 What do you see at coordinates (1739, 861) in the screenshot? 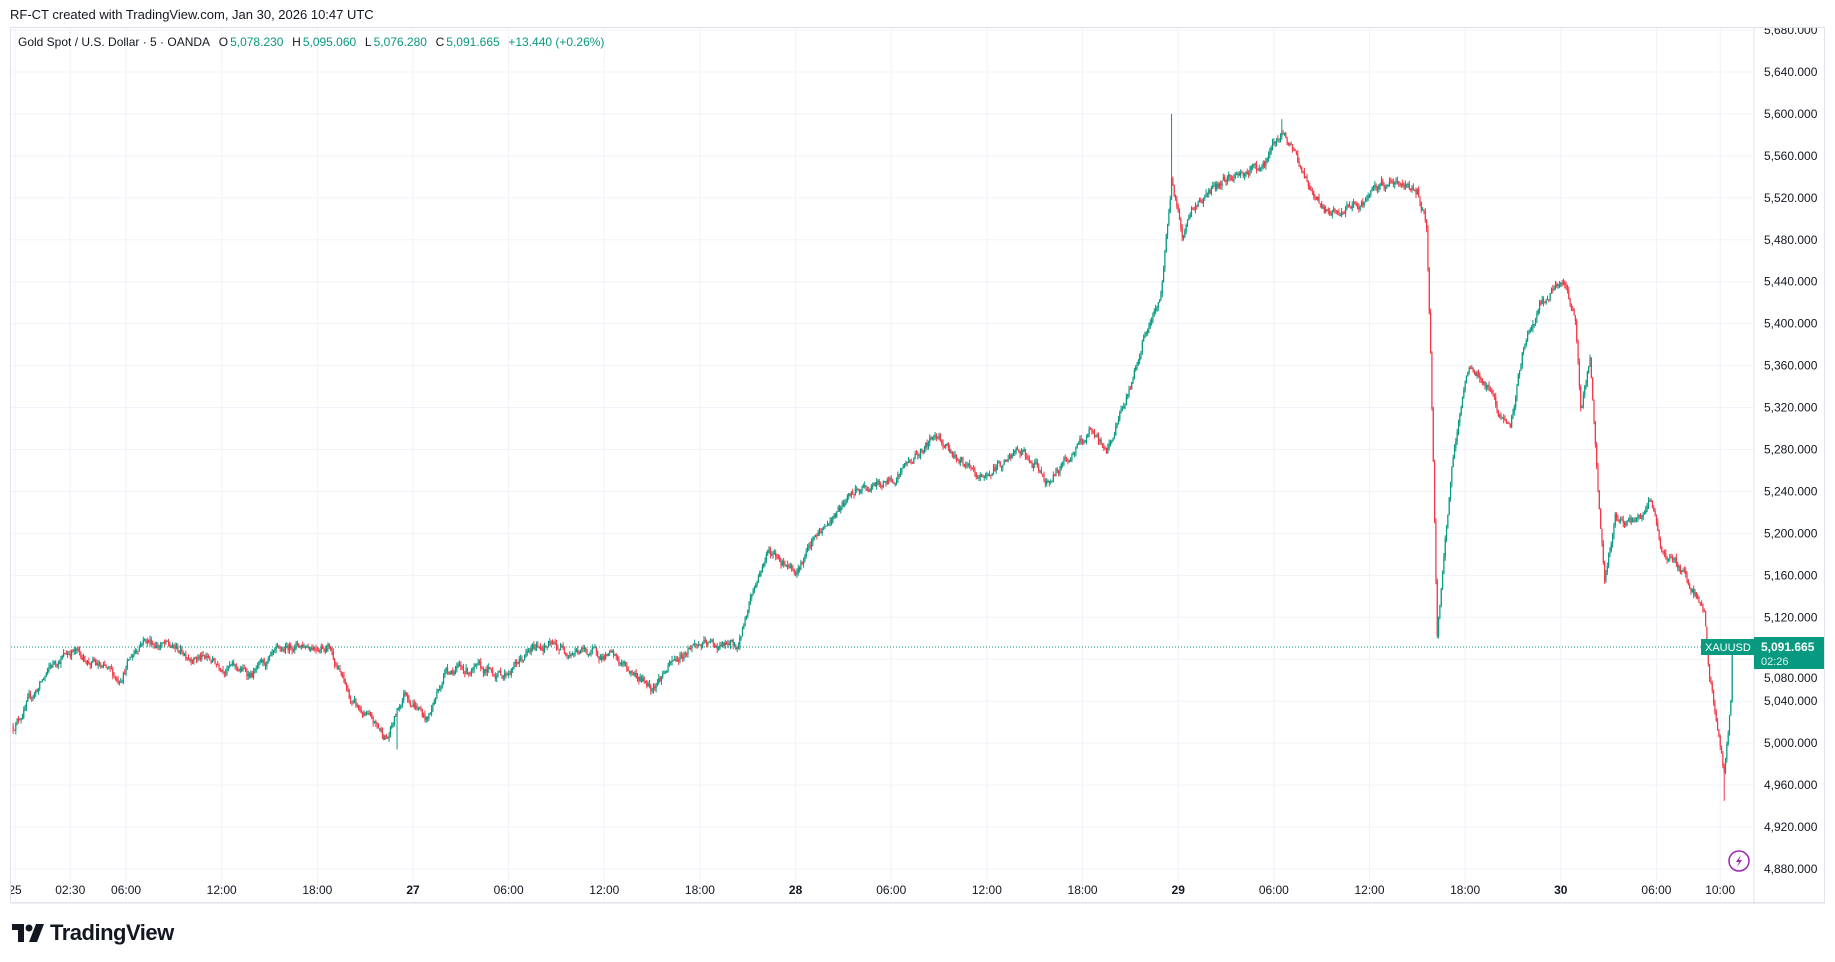
I see `lightning-icon` at bounding box center [1739, 861].